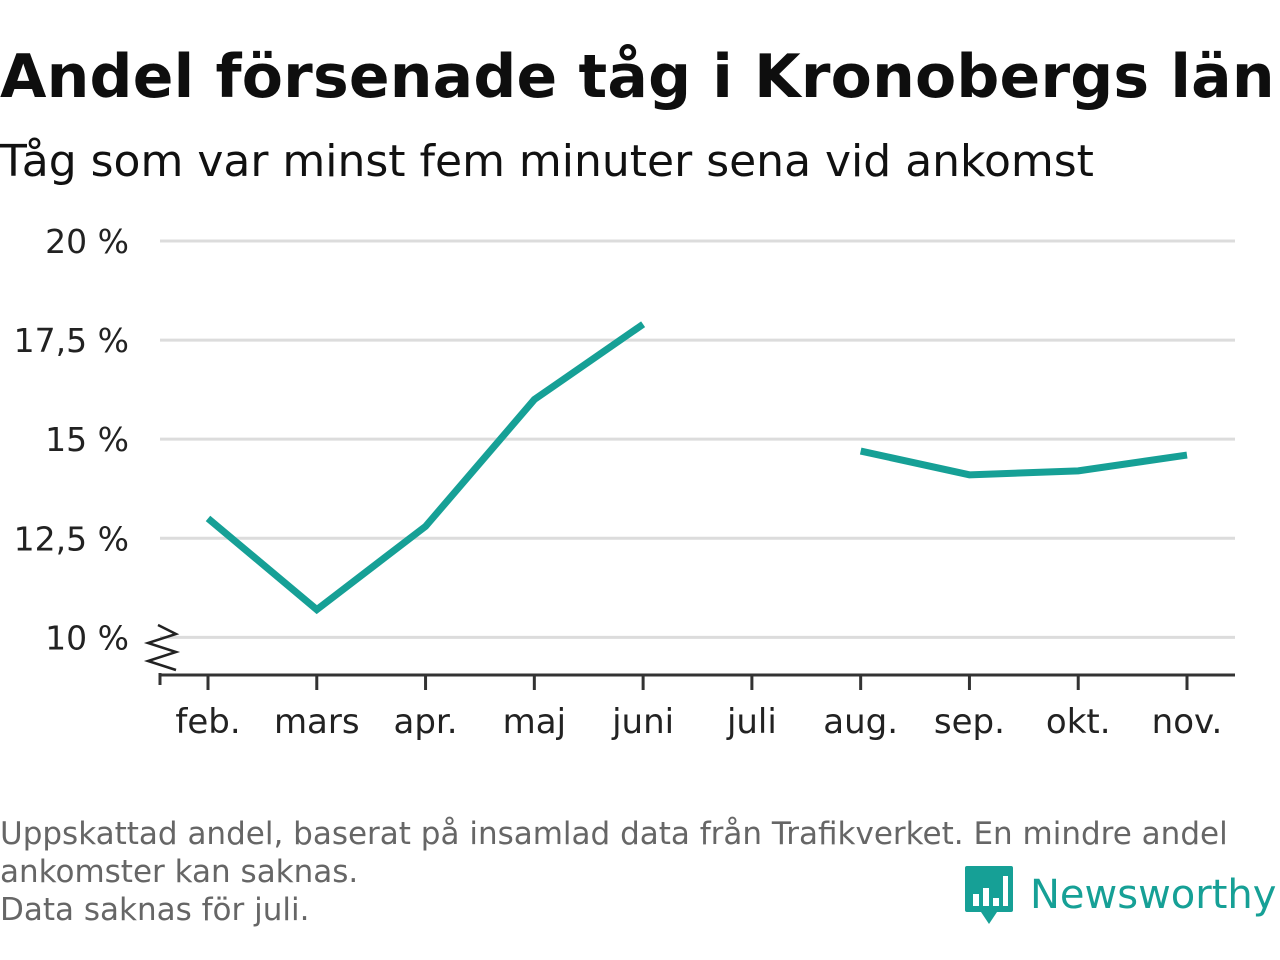 This screenshot has width=1280, height=960. What do you see at coordinates (87, 439) in the screenshot?
I see `y-tick-label: 15 %` at bounding box center [87, 439].